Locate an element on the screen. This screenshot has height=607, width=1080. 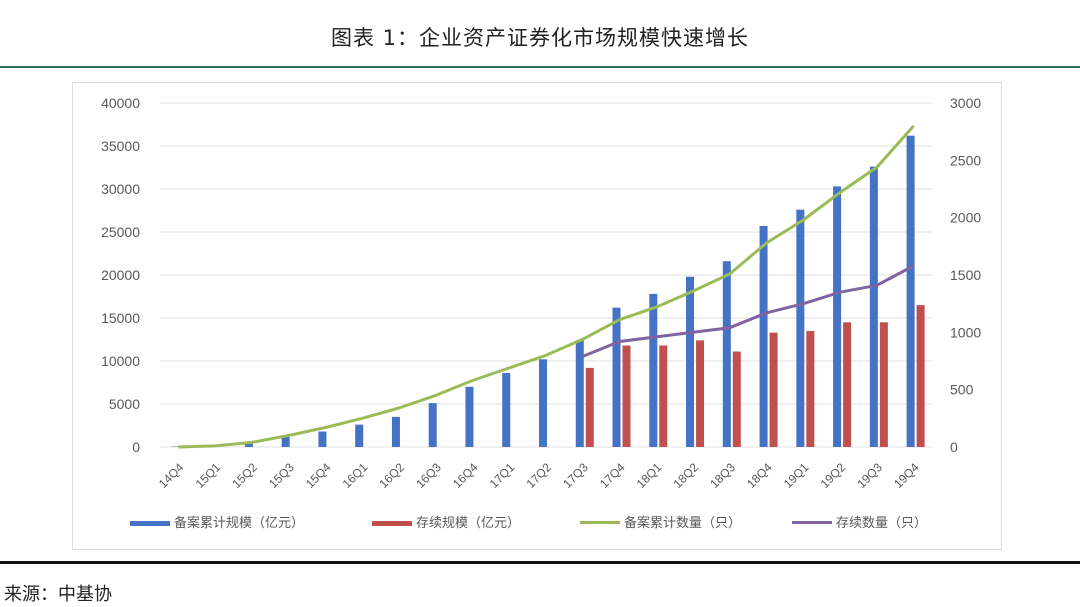
category-label: 19Q1 is located at coordinates (796, 475).